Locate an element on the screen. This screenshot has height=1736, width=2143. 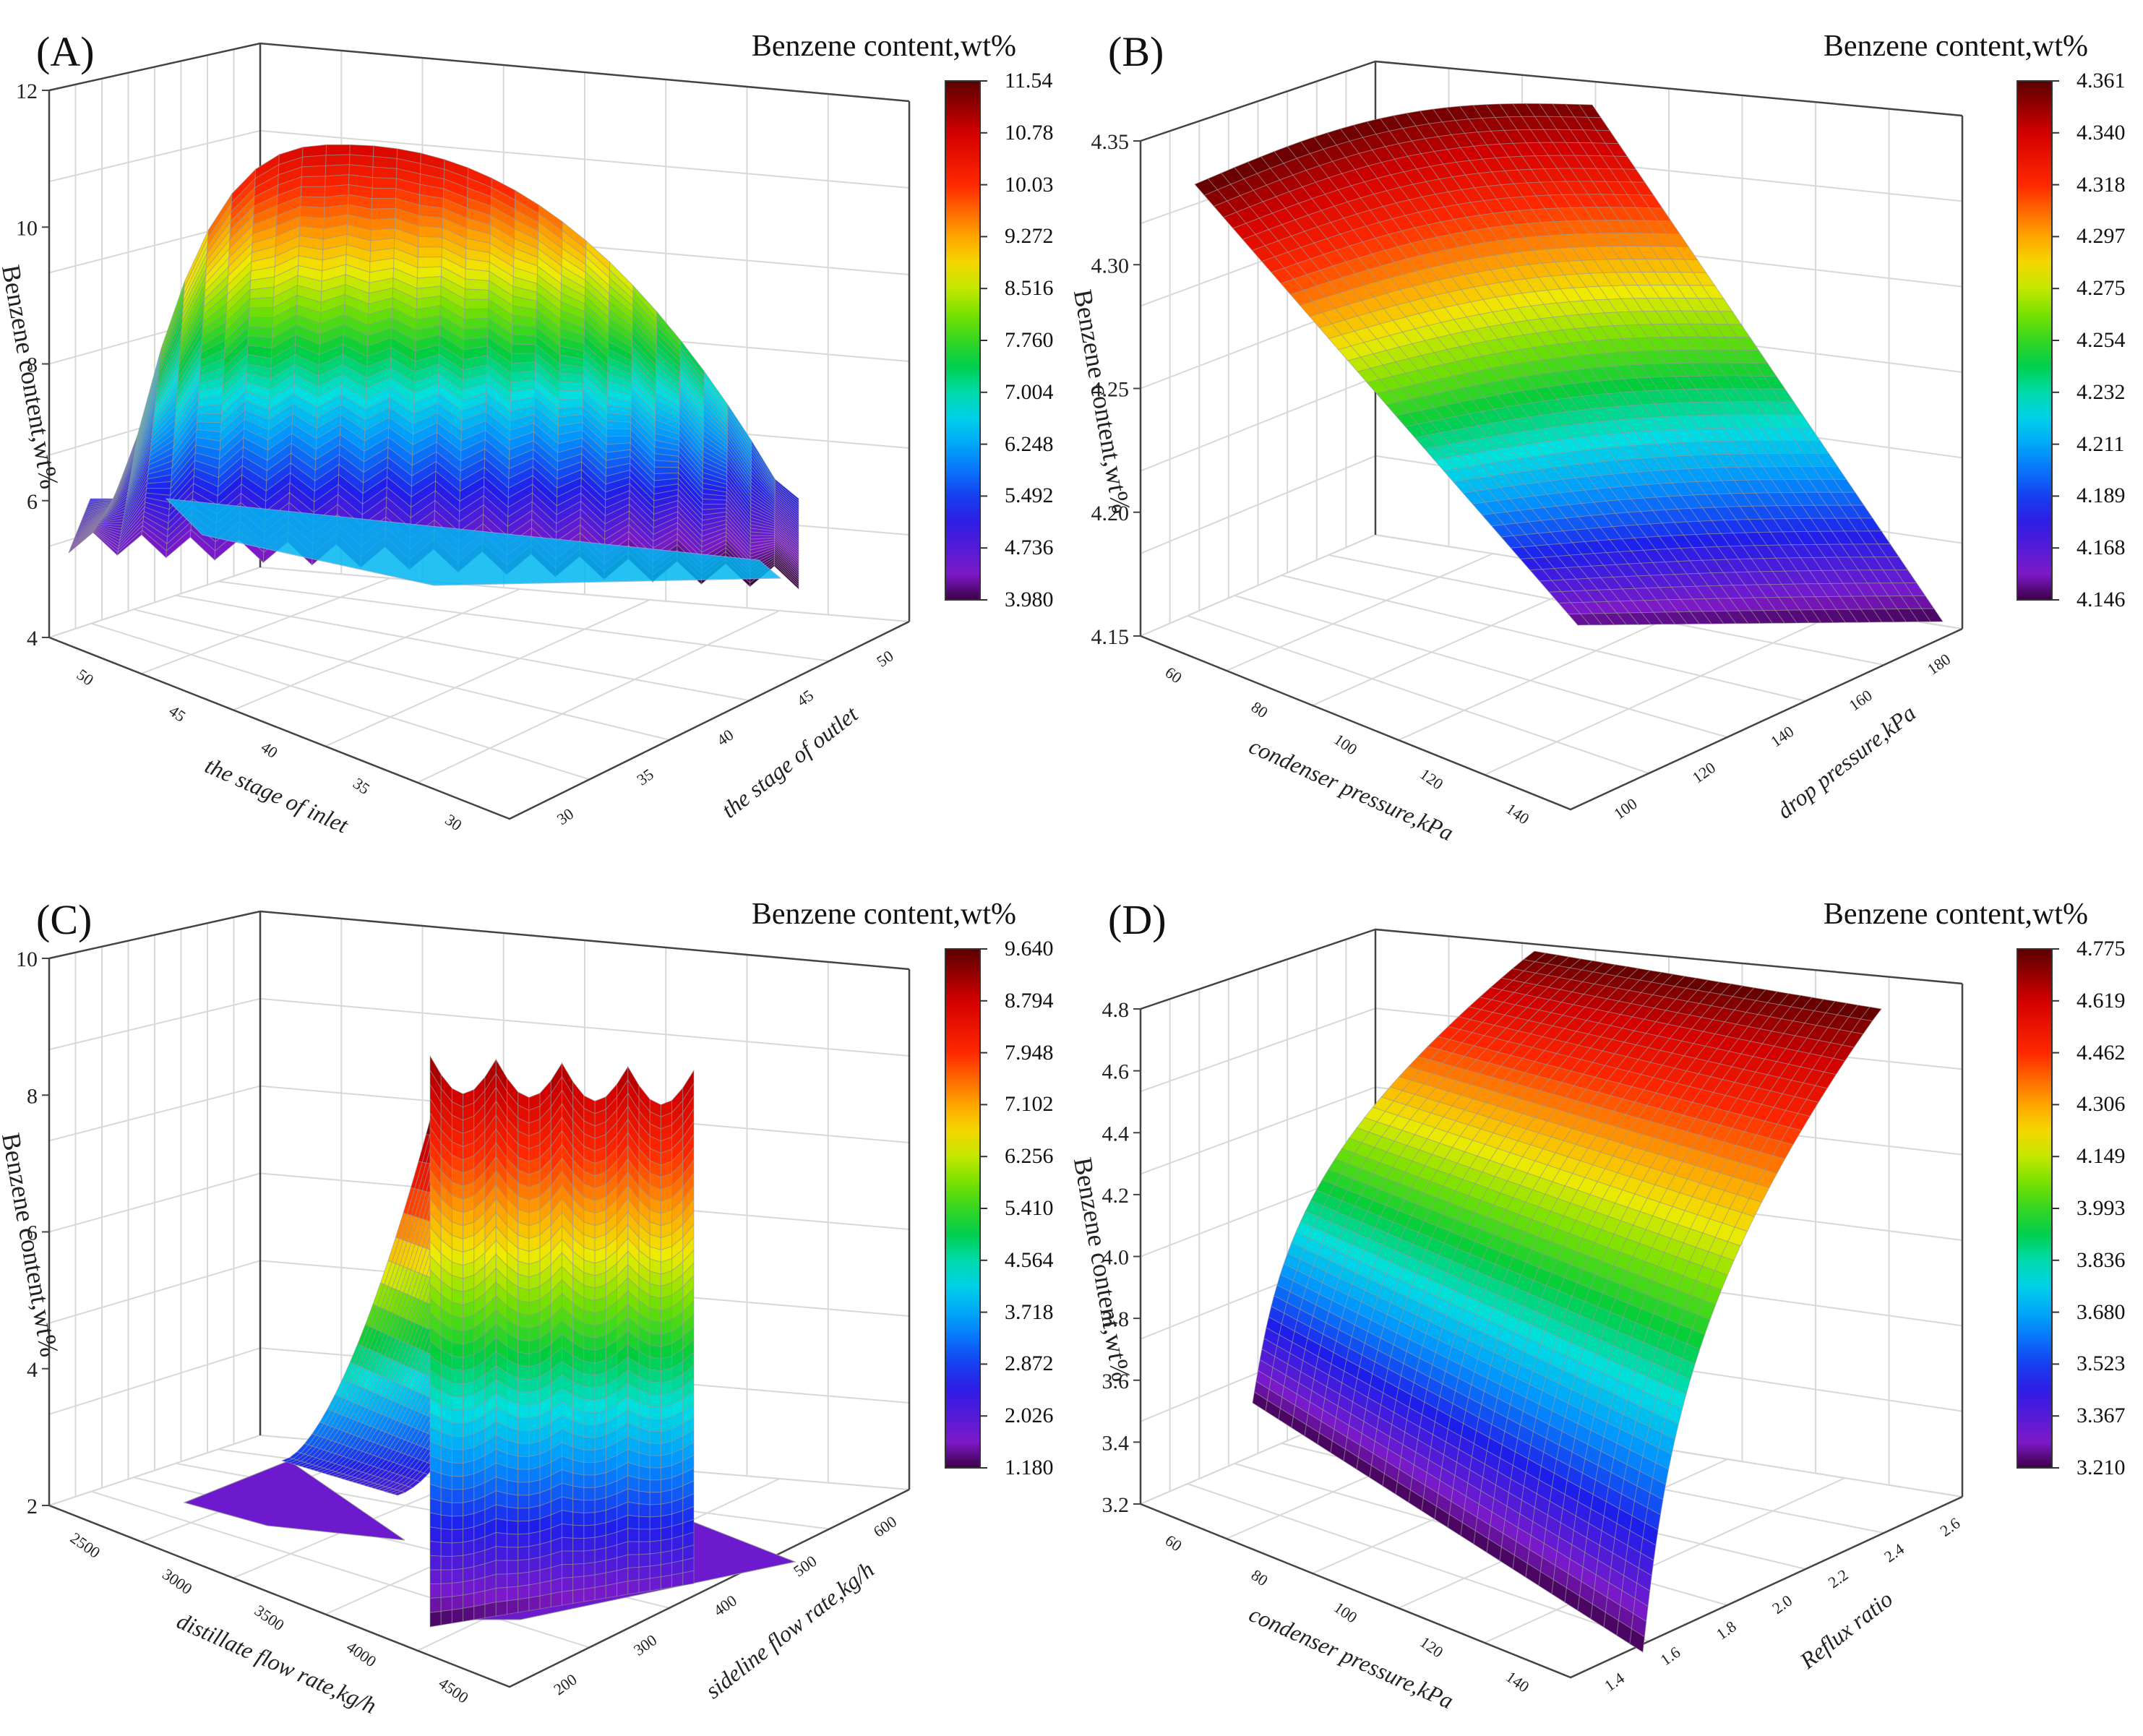
colorbar-tick-label: 4.254 is located at coordinates (2101, 340).